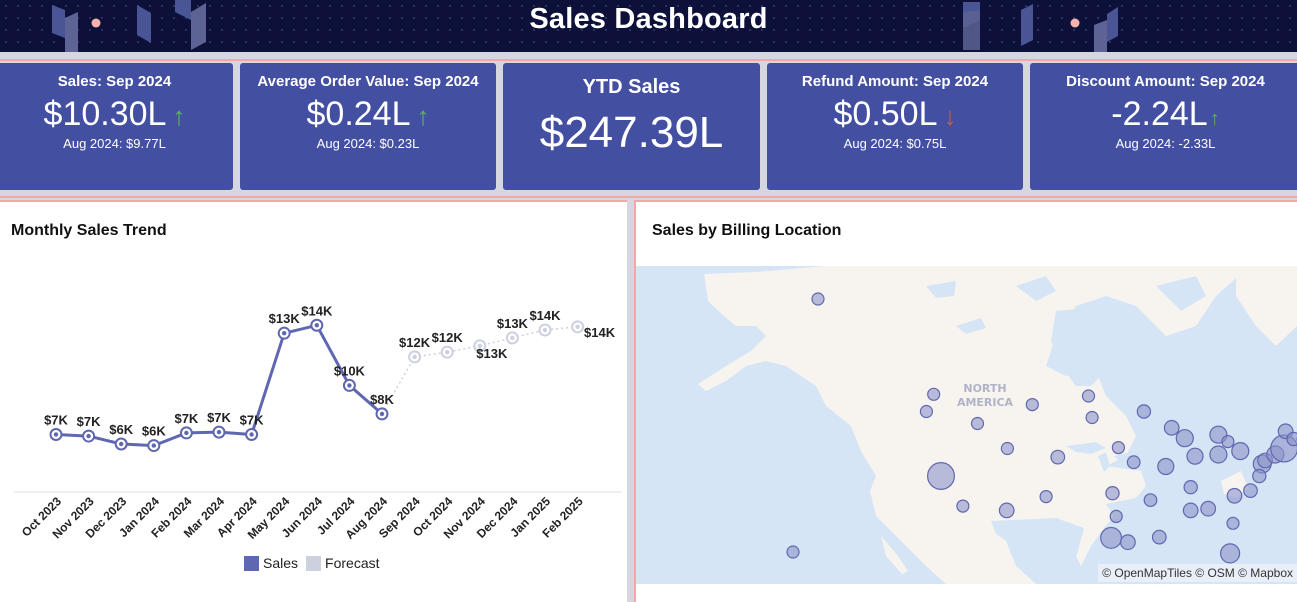 The width and height of the screenshot is (1297, 602). Describe the element at coordinates (281, 563) in the screenshot. I see `legend-label: Sales` at that location.